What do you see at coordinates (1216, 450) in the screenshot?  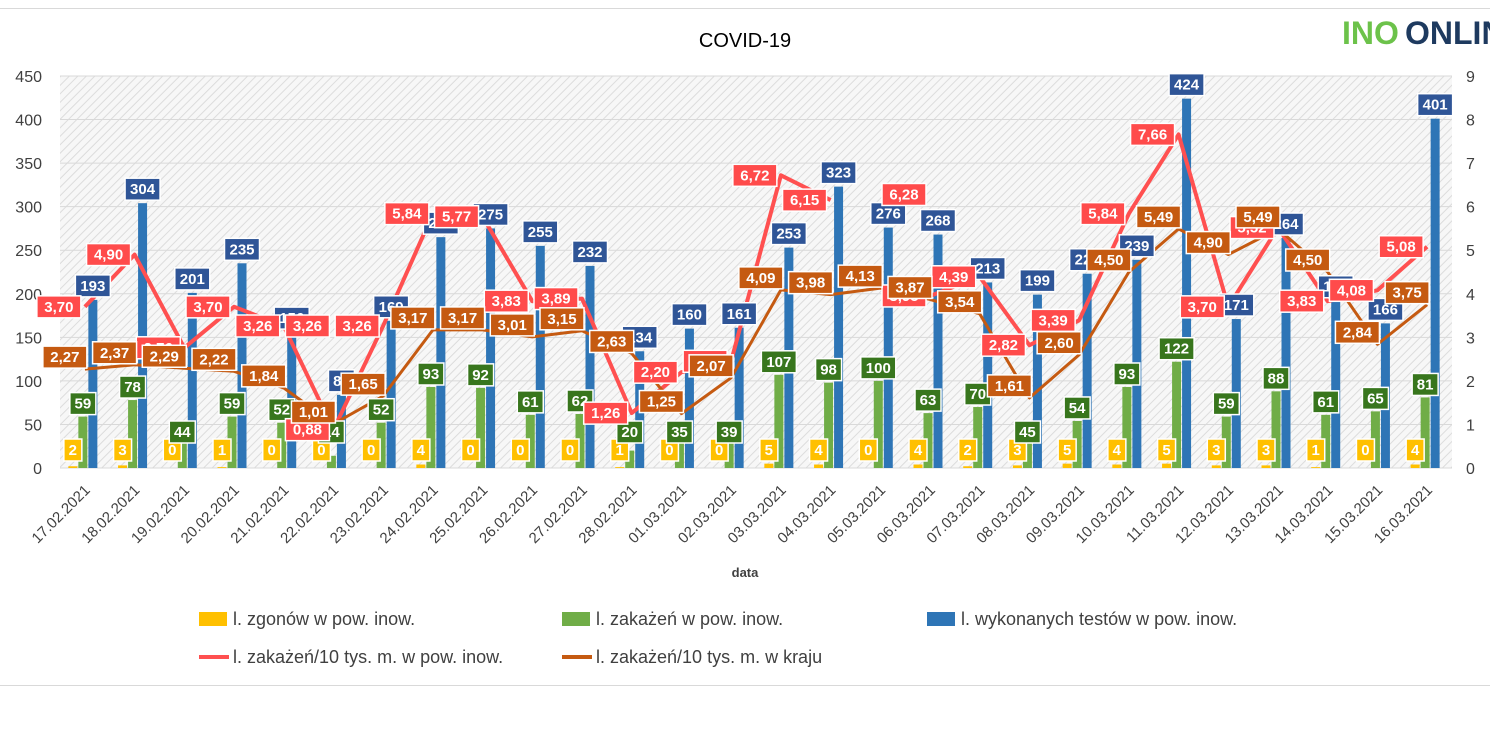 I see `deaths-label: 3` at bounding box center [1216, 450].